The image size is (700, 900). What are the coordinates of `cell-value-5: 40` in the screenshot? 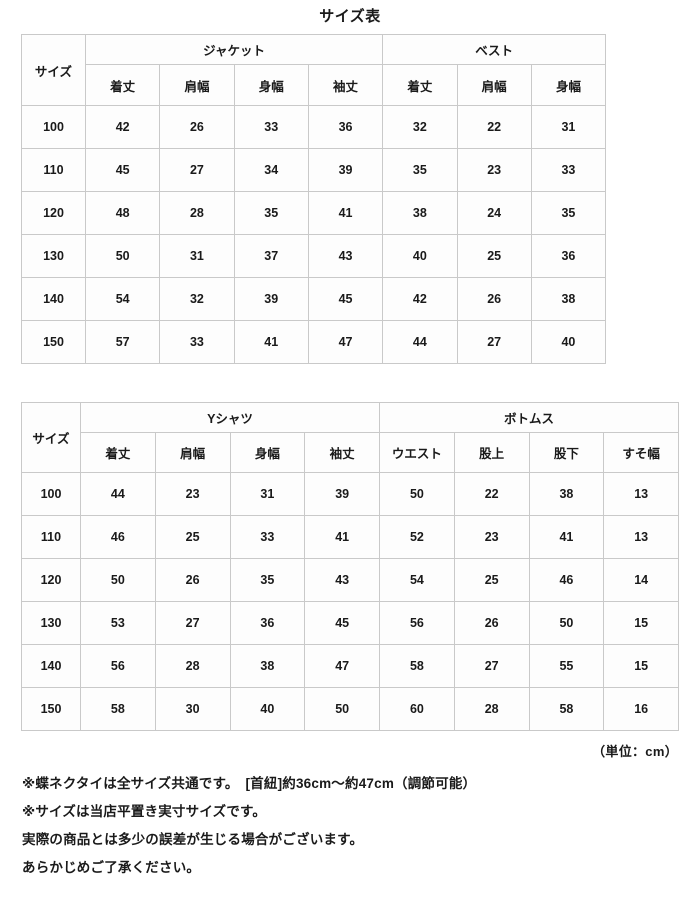 It's located at (420, 256).